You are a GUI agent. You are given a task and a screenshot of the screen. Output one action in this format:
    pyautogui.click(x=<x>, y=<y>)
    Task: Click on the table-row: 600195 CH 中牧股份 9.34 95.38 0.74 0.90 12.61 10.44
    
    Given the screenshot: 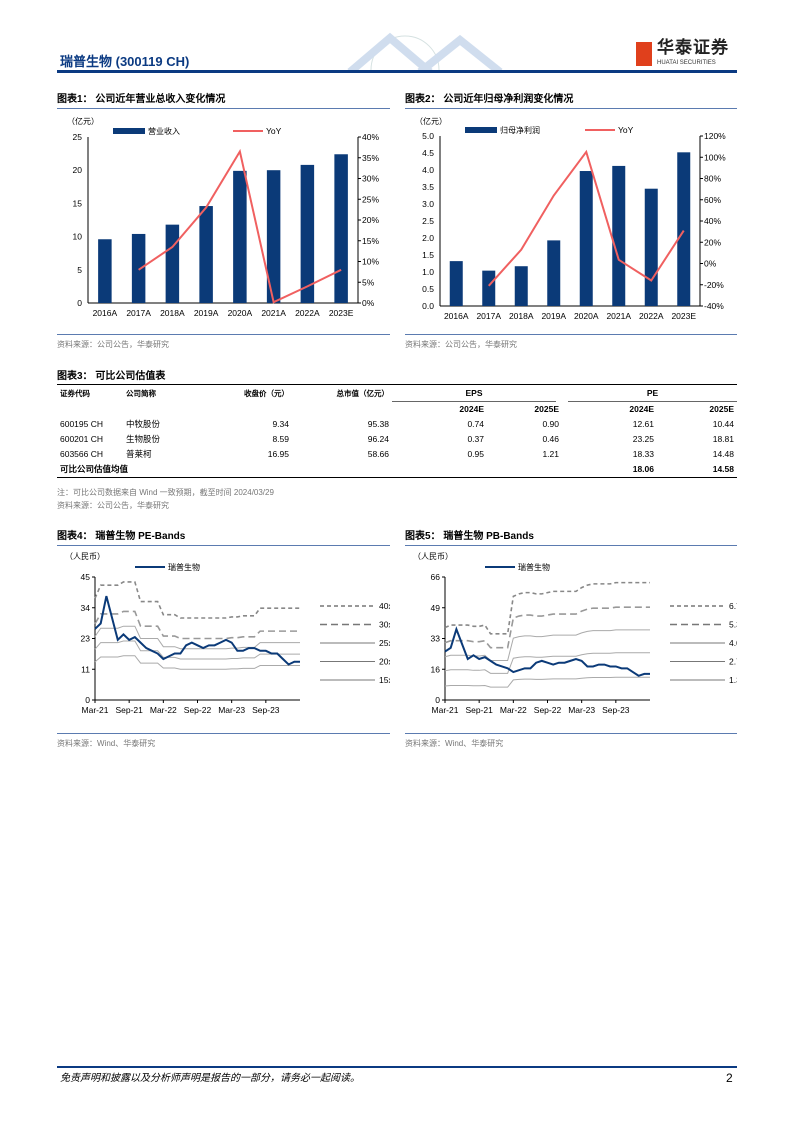 What is the action you would take?
    pyautogui.click(x=397, y=424)
    